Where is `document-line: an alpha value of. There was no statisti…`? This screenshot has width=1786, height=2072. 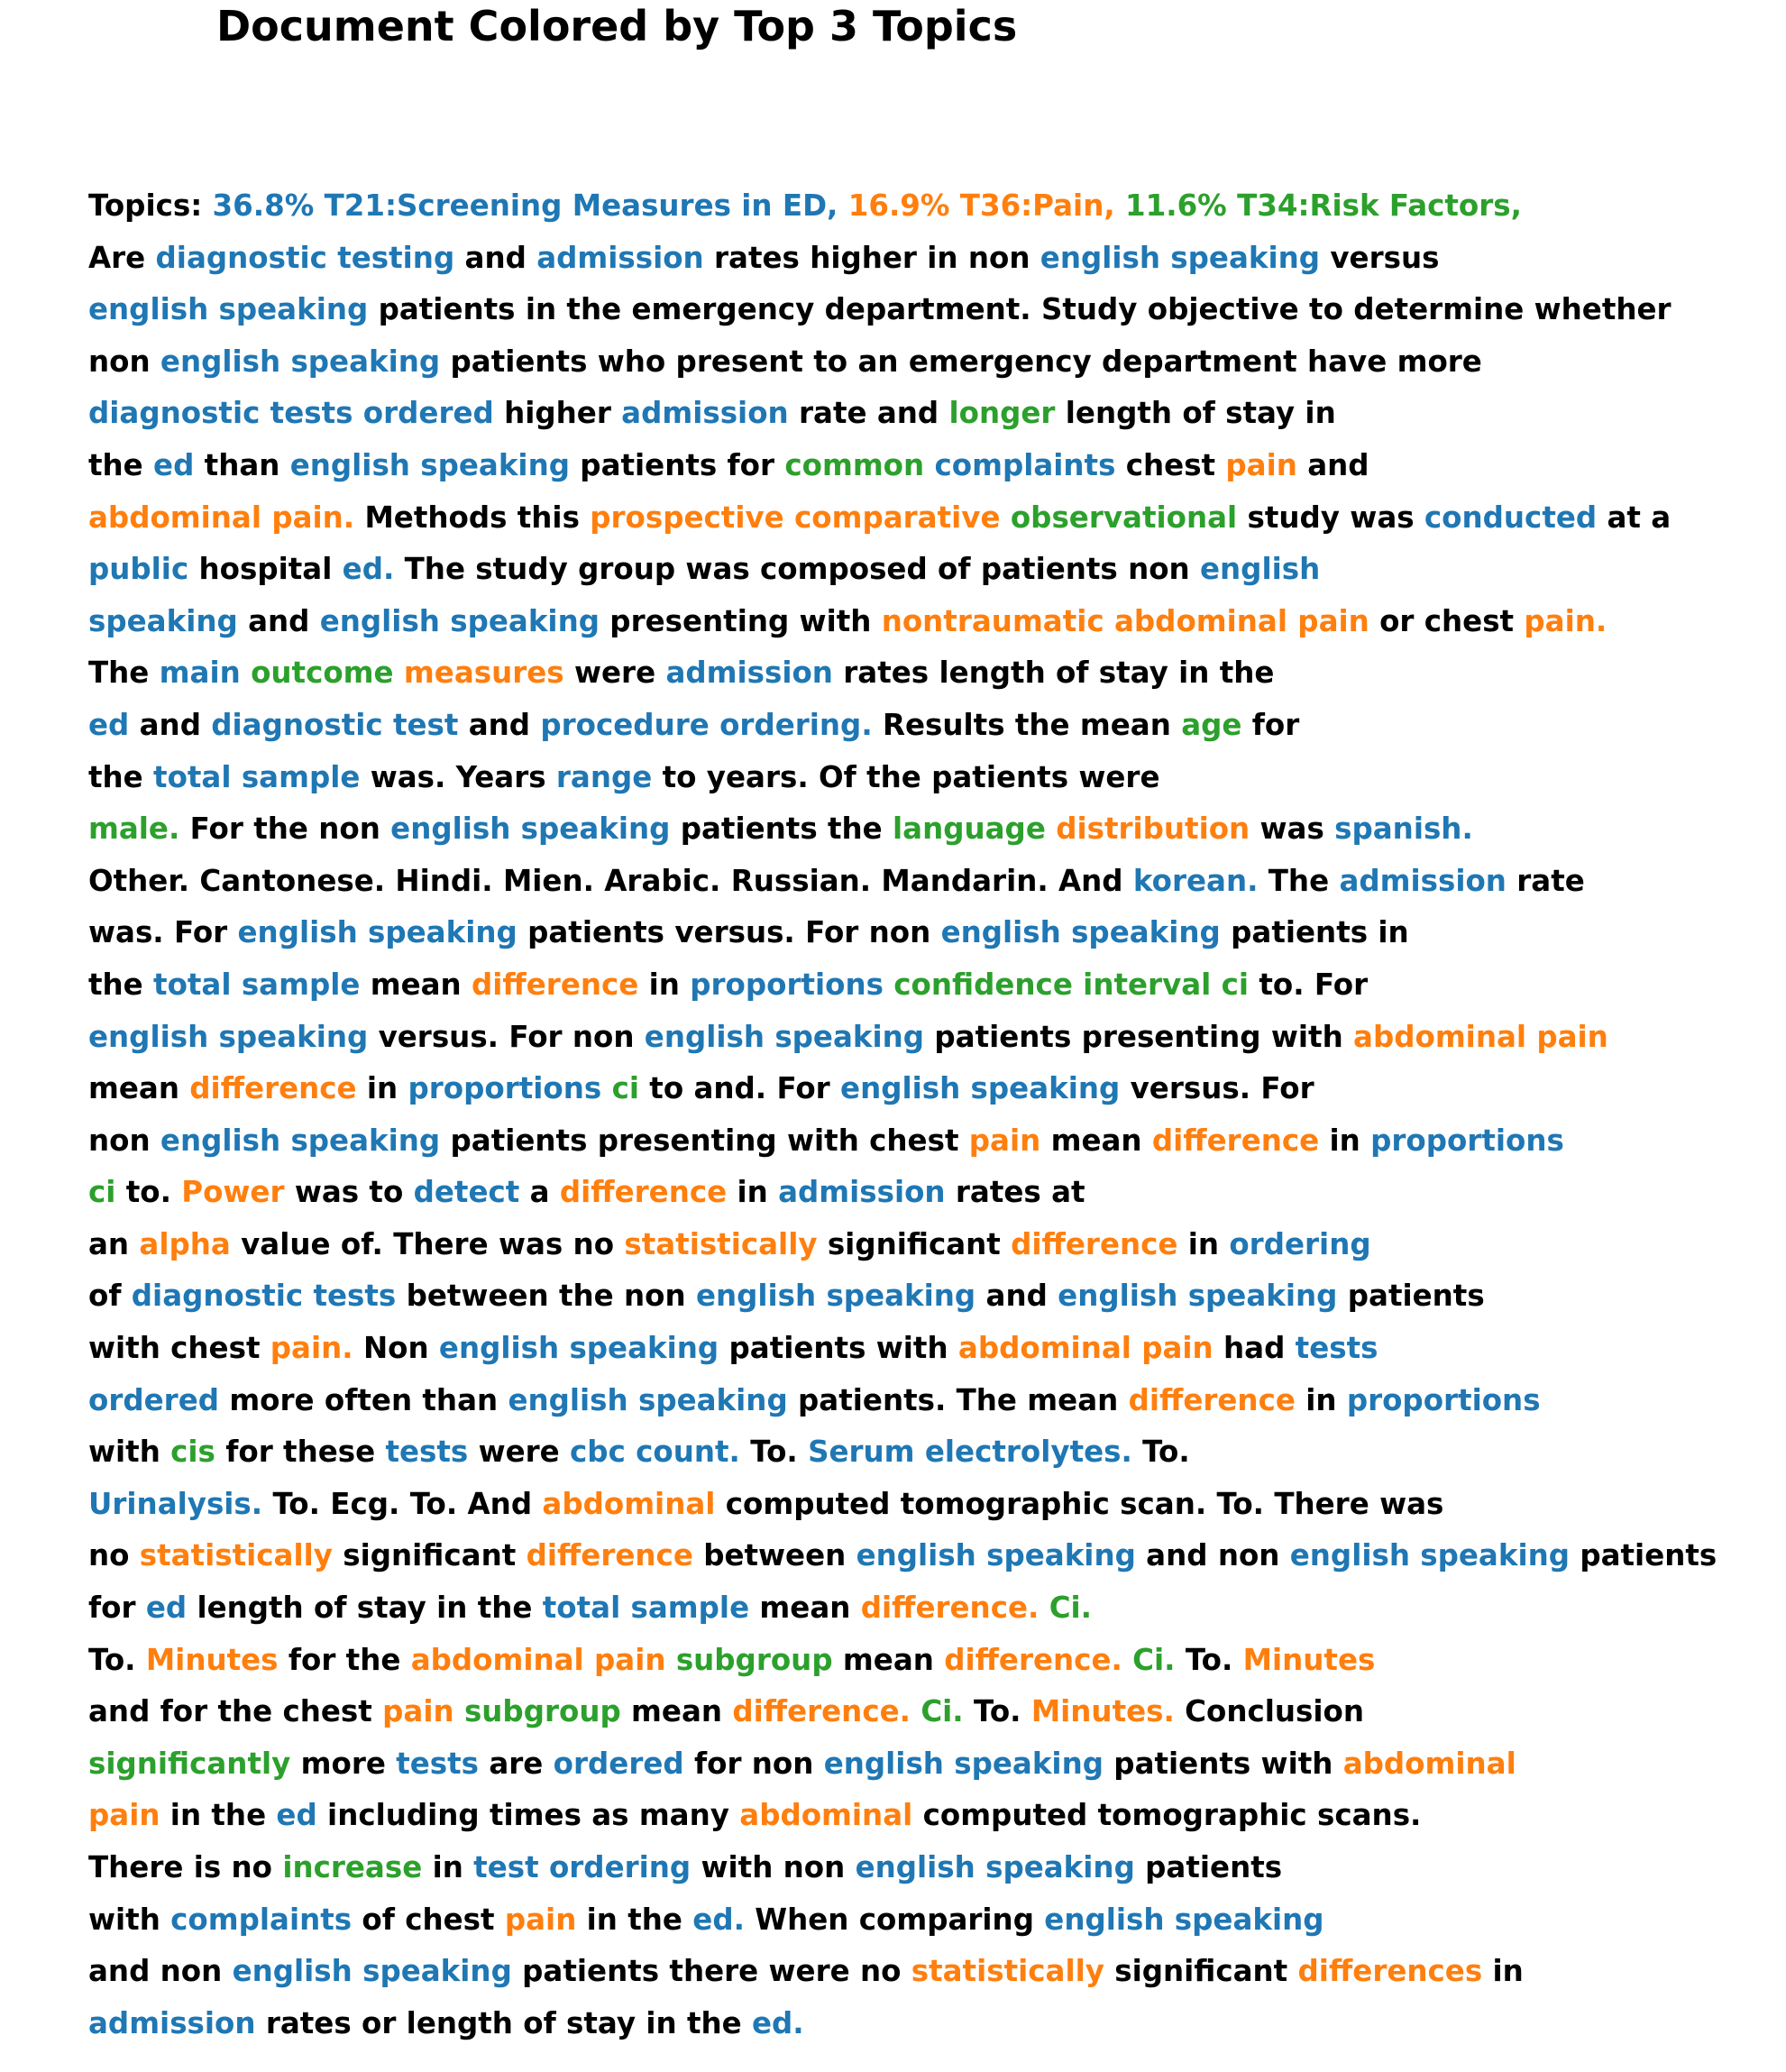
document-line: an alpha value of. There was no statisti… is located at coordinates (931, 1245).